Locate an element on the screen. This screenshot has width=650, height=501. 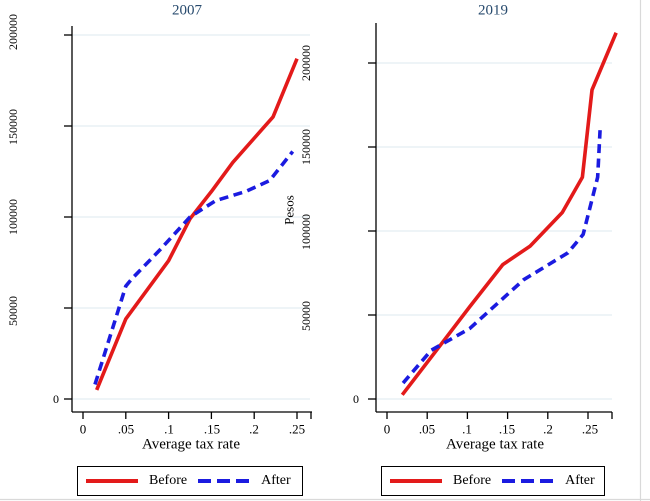
y-axis-title: Pesos is located at coordinates (289, 210).